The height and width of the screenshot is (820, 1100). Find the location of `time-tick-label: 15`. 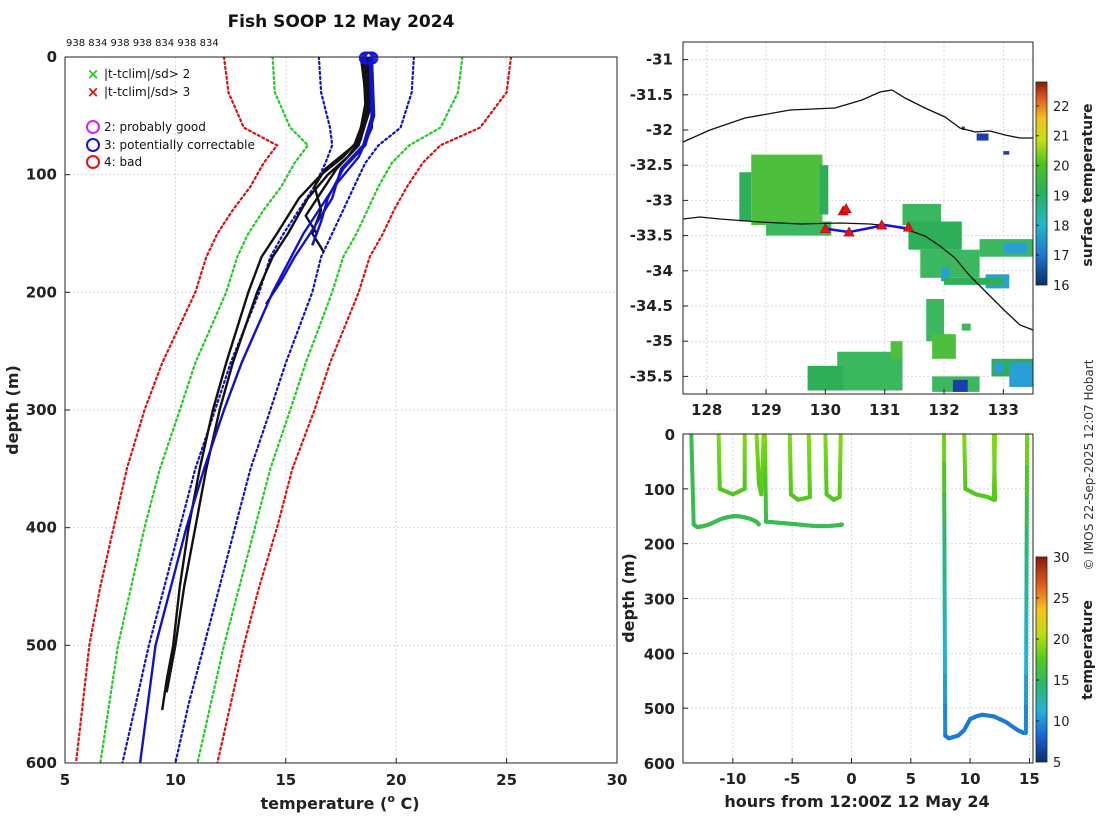

time-tick-label: 15 is located at coordinates (1029, 779).